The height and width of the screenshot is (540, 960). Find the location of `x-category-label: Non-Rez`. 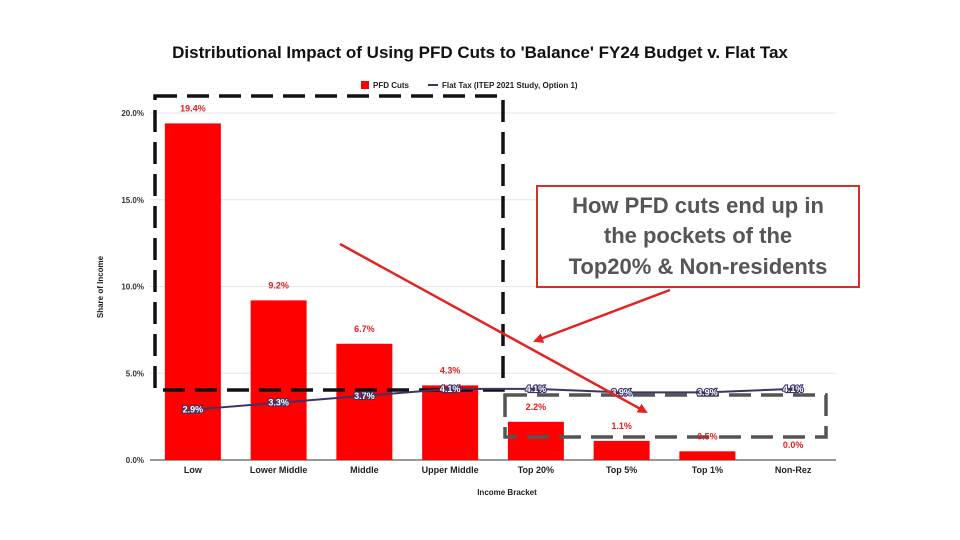

x-category-label: Non-Rez is located at coordinates (793, 470).